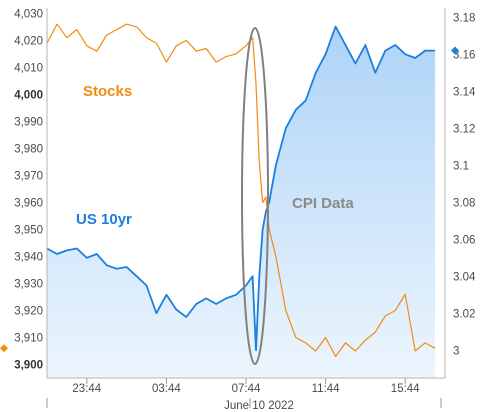 This screenshot has width=493, height=412. What do you see at coordinates (455, 50) in the screenshot?
I see `us10yr-axis-marker` at bounding box center [455, 50].